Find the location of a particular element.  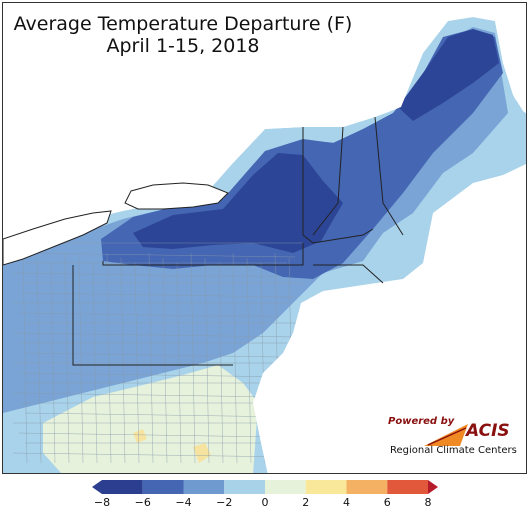

colorbar-tick-label: −6 is located at coordinates (142, 502).